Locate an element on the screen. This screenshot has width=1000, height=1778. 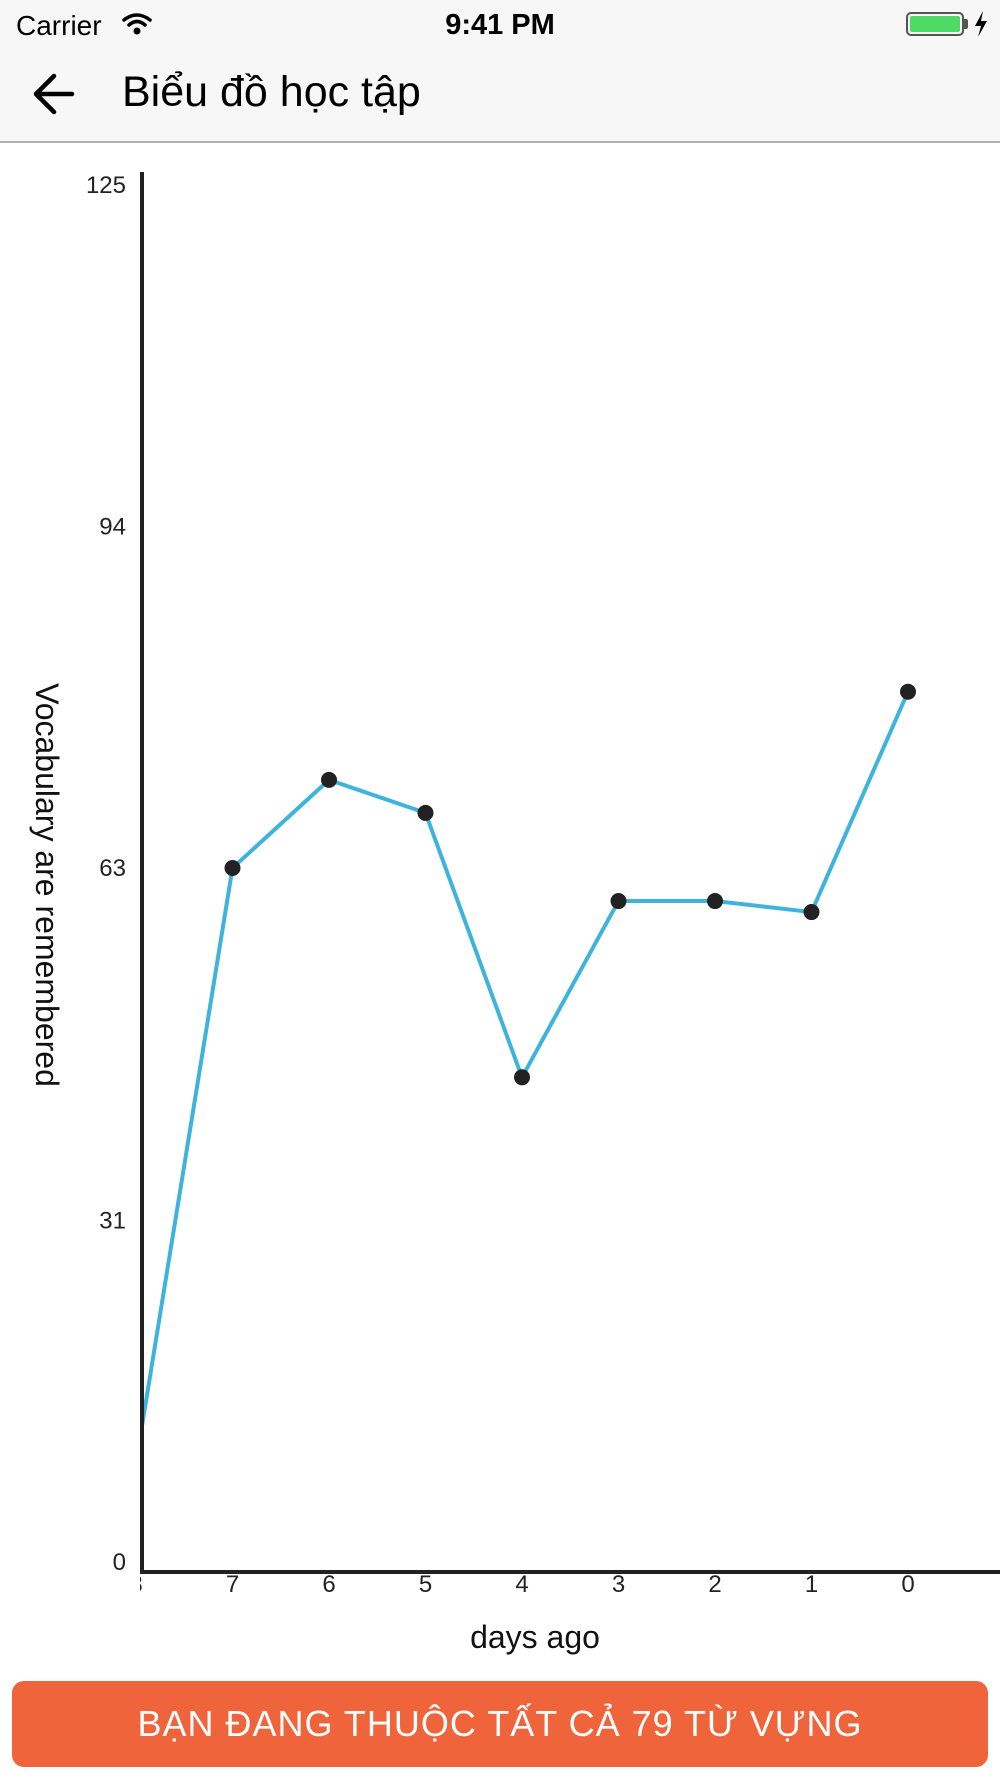
navigation-bar: Carrier 9:41 PM Biểu đồ học tập is located at coordinates (500, 71).